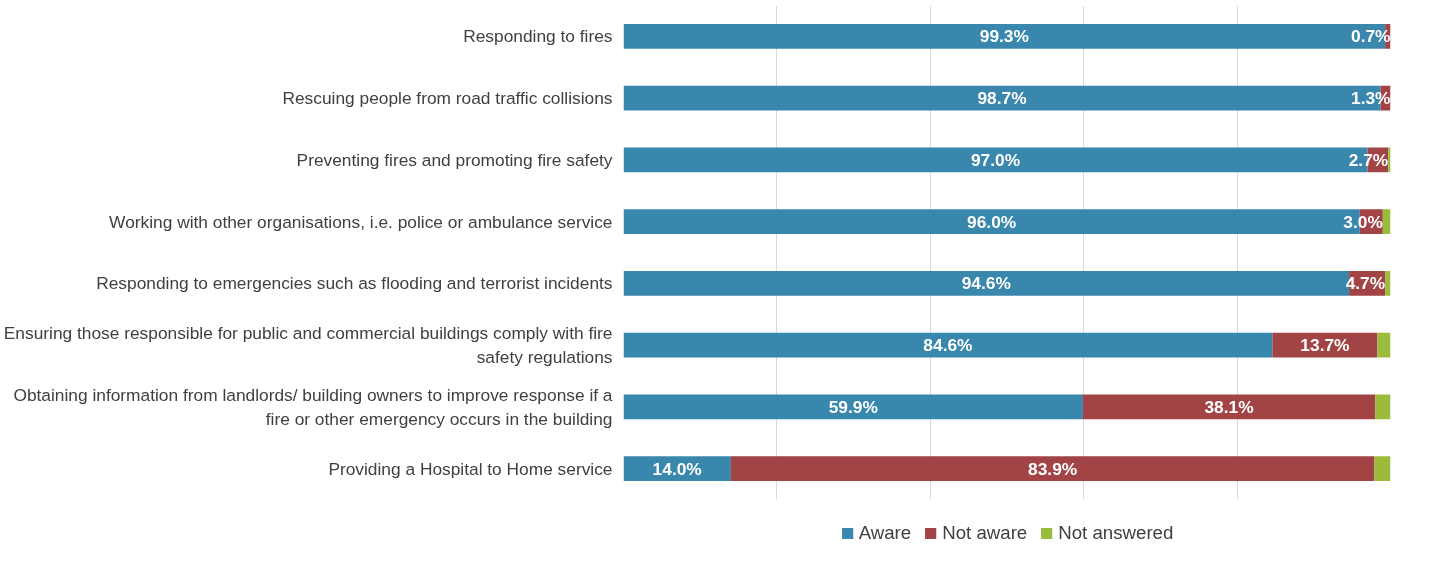 The height and width of the screenshot is (568, 1437). I want to click on y-tick-label: Responding to fires, so click(538, 36).